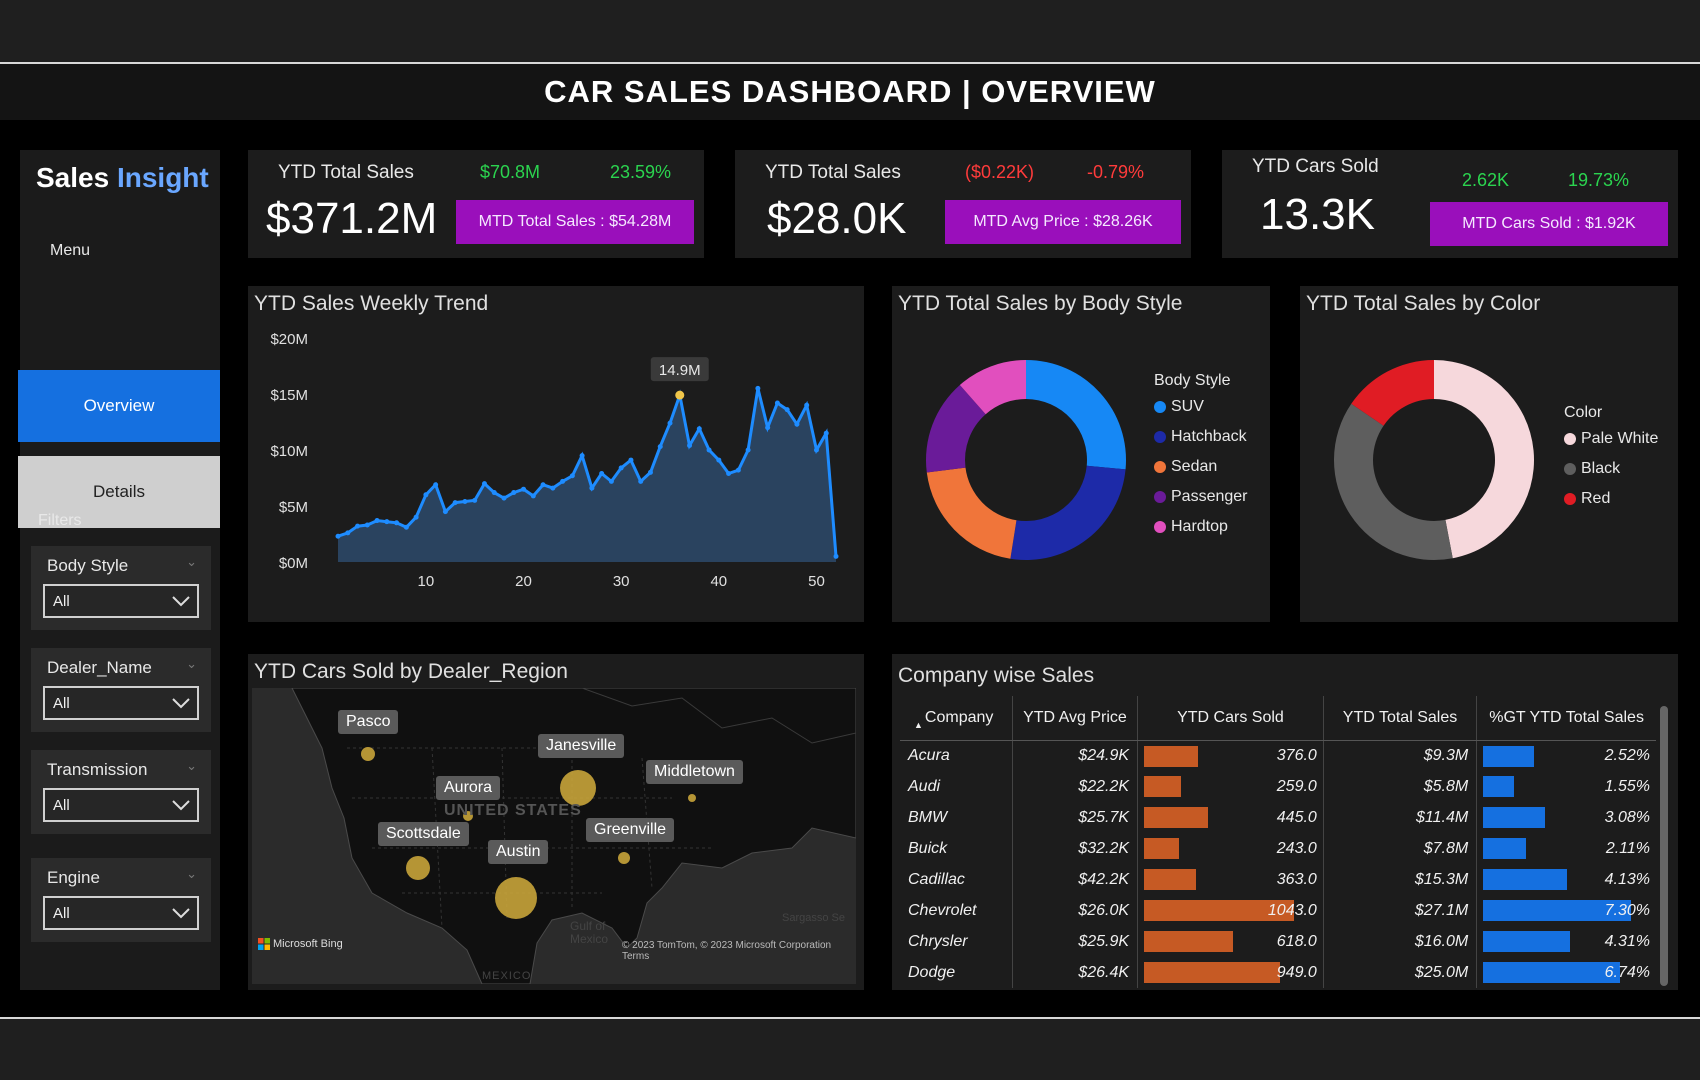 This screenshot has width=1700, height=1080. What do you see at coordinates (1399, 972) in the screenshot?
I see `cell-total-sales: $25.0M` at bounding box center [1399, 972].